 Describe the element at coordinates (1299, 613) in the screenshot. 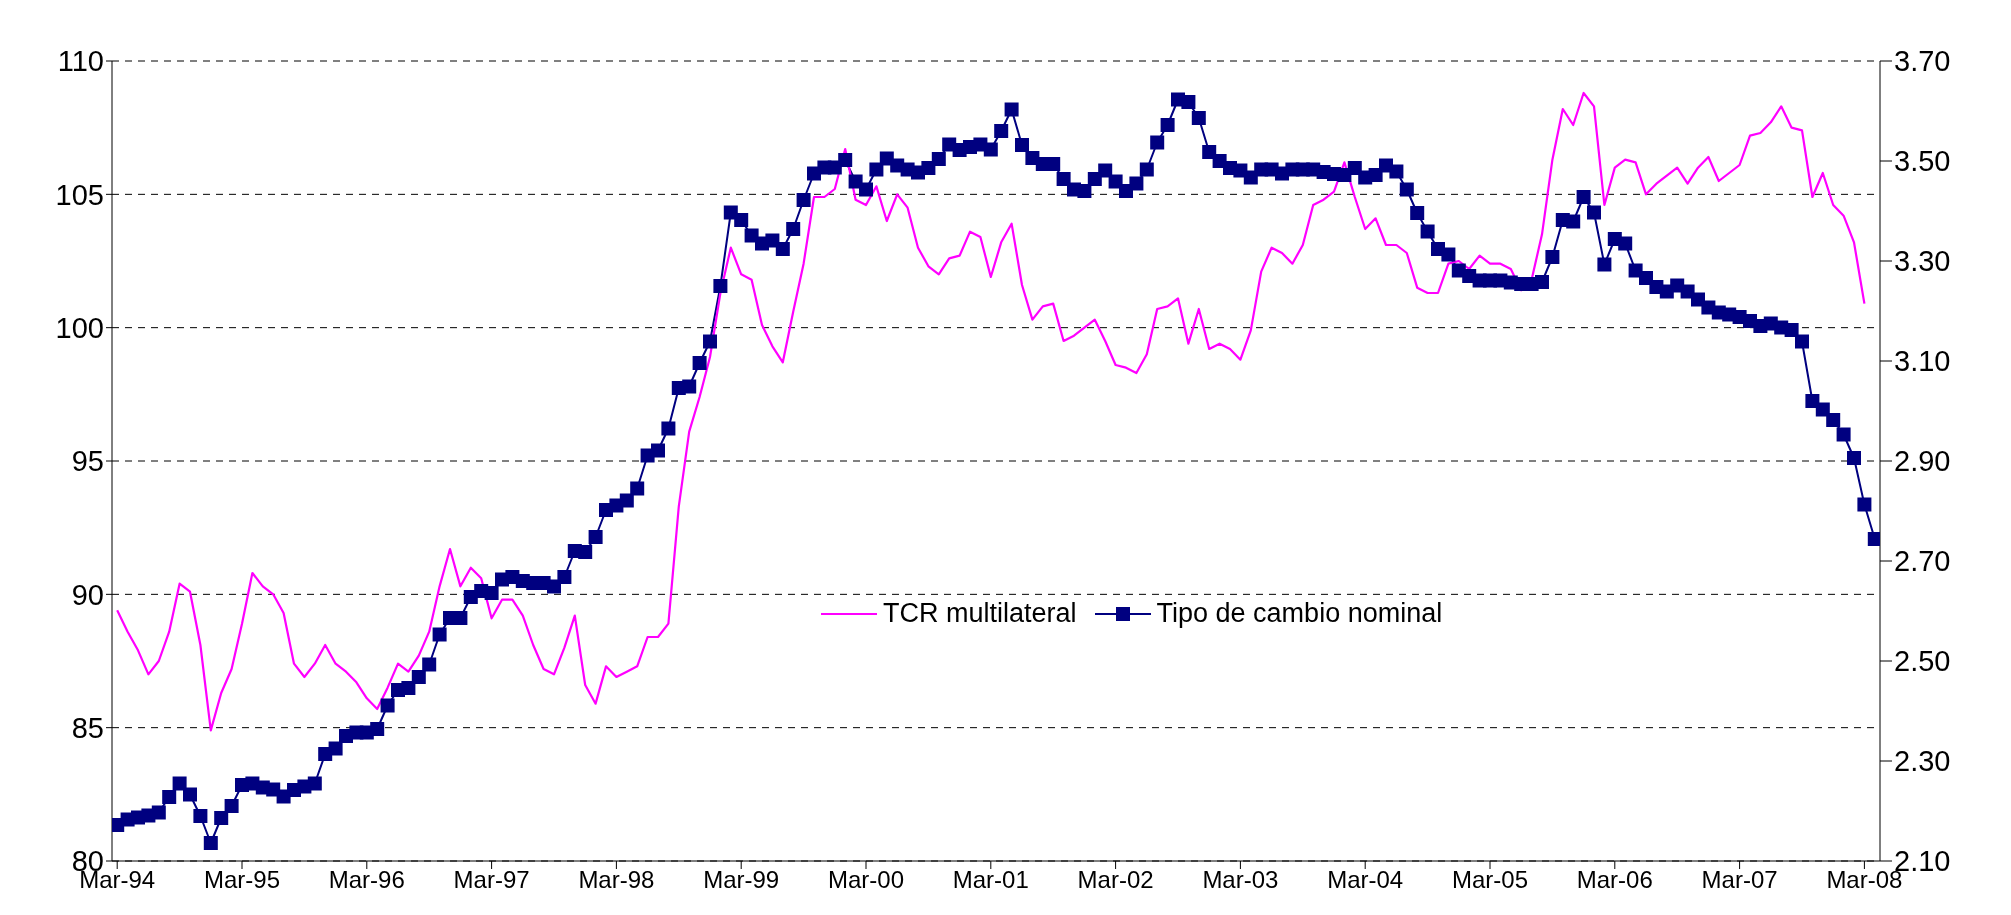

I see `legend-label: Tipo de cambio nominal` at that location.